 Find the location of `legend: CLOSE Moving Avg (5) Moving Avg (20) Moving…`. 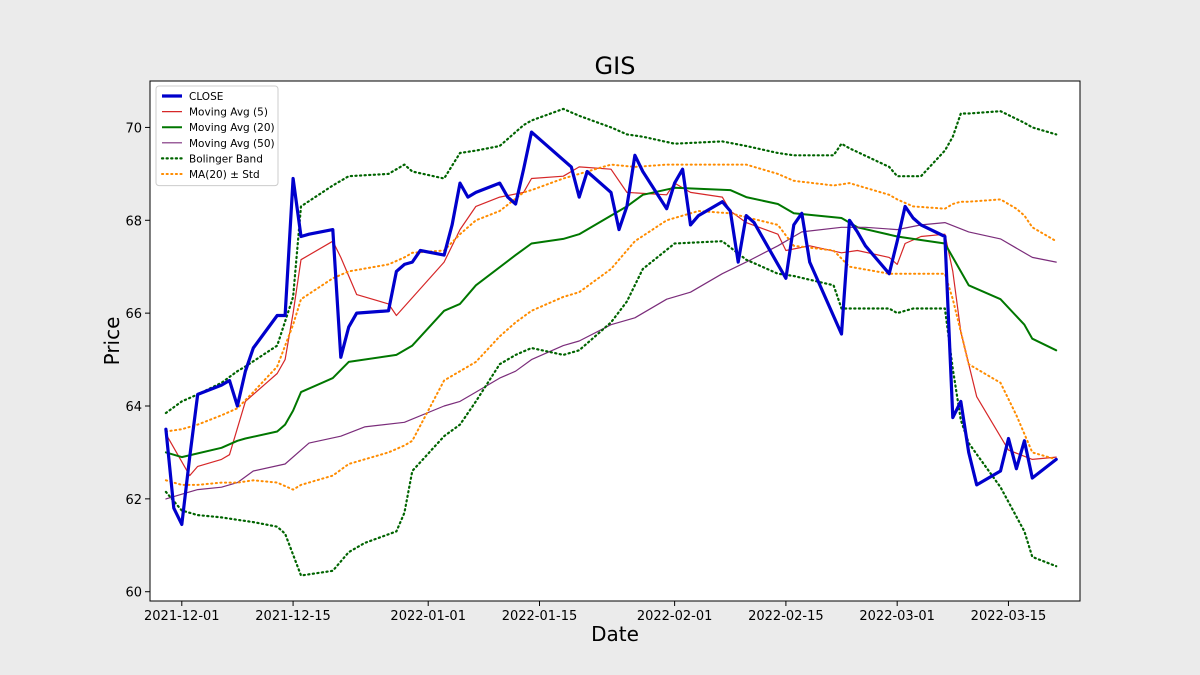

legend: CLOSE Moving Avg (5) Moving Avg (20) Moving… is located at coordinates (217, 136).